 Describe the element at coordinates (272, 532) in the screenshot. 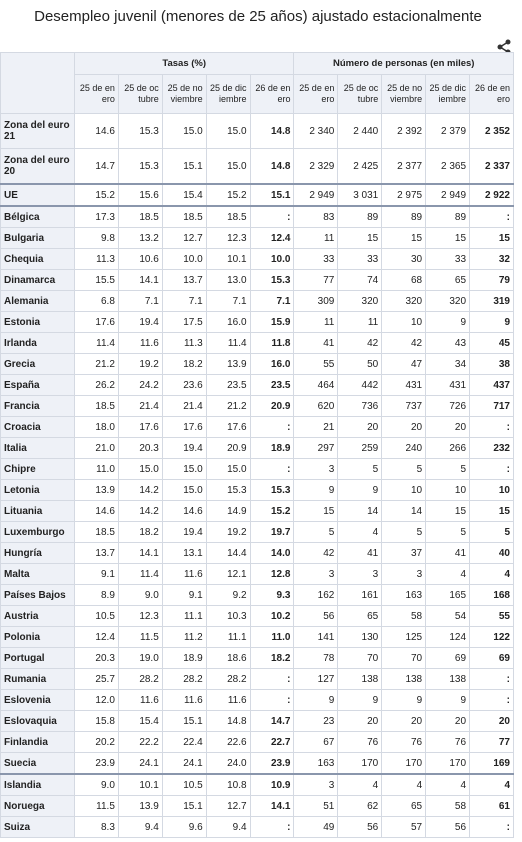

I see `cell: 19.7` at that location.